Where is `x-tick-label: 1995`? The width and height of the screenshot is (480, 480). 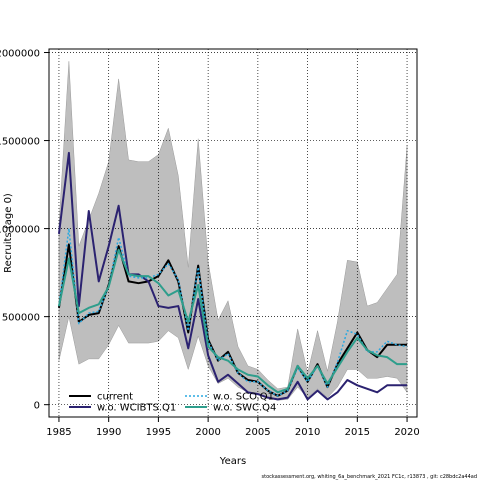
x-tick-label: 1995 is located at coordinates (158, 432).